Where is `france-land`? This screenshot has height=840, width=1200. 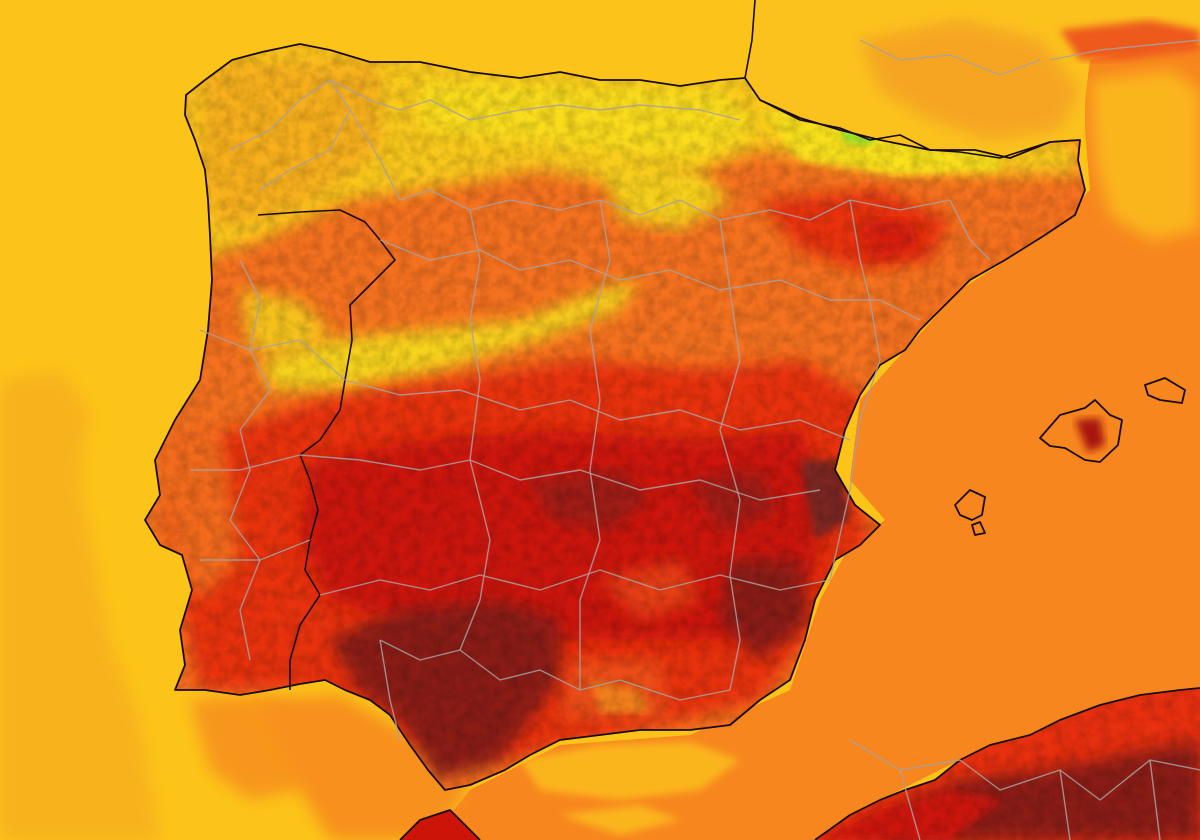 france-land is located at coordinates (972, 79).